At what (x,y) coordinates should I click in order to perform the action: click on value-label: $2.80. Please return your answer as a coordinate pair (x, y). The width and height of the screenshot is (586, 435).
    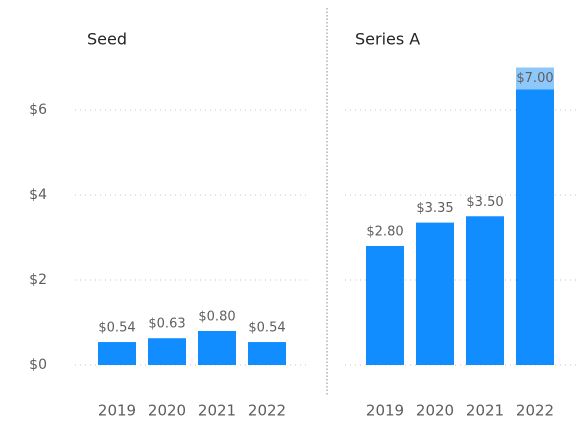
    Looking at the image, I should click on (384, 232).